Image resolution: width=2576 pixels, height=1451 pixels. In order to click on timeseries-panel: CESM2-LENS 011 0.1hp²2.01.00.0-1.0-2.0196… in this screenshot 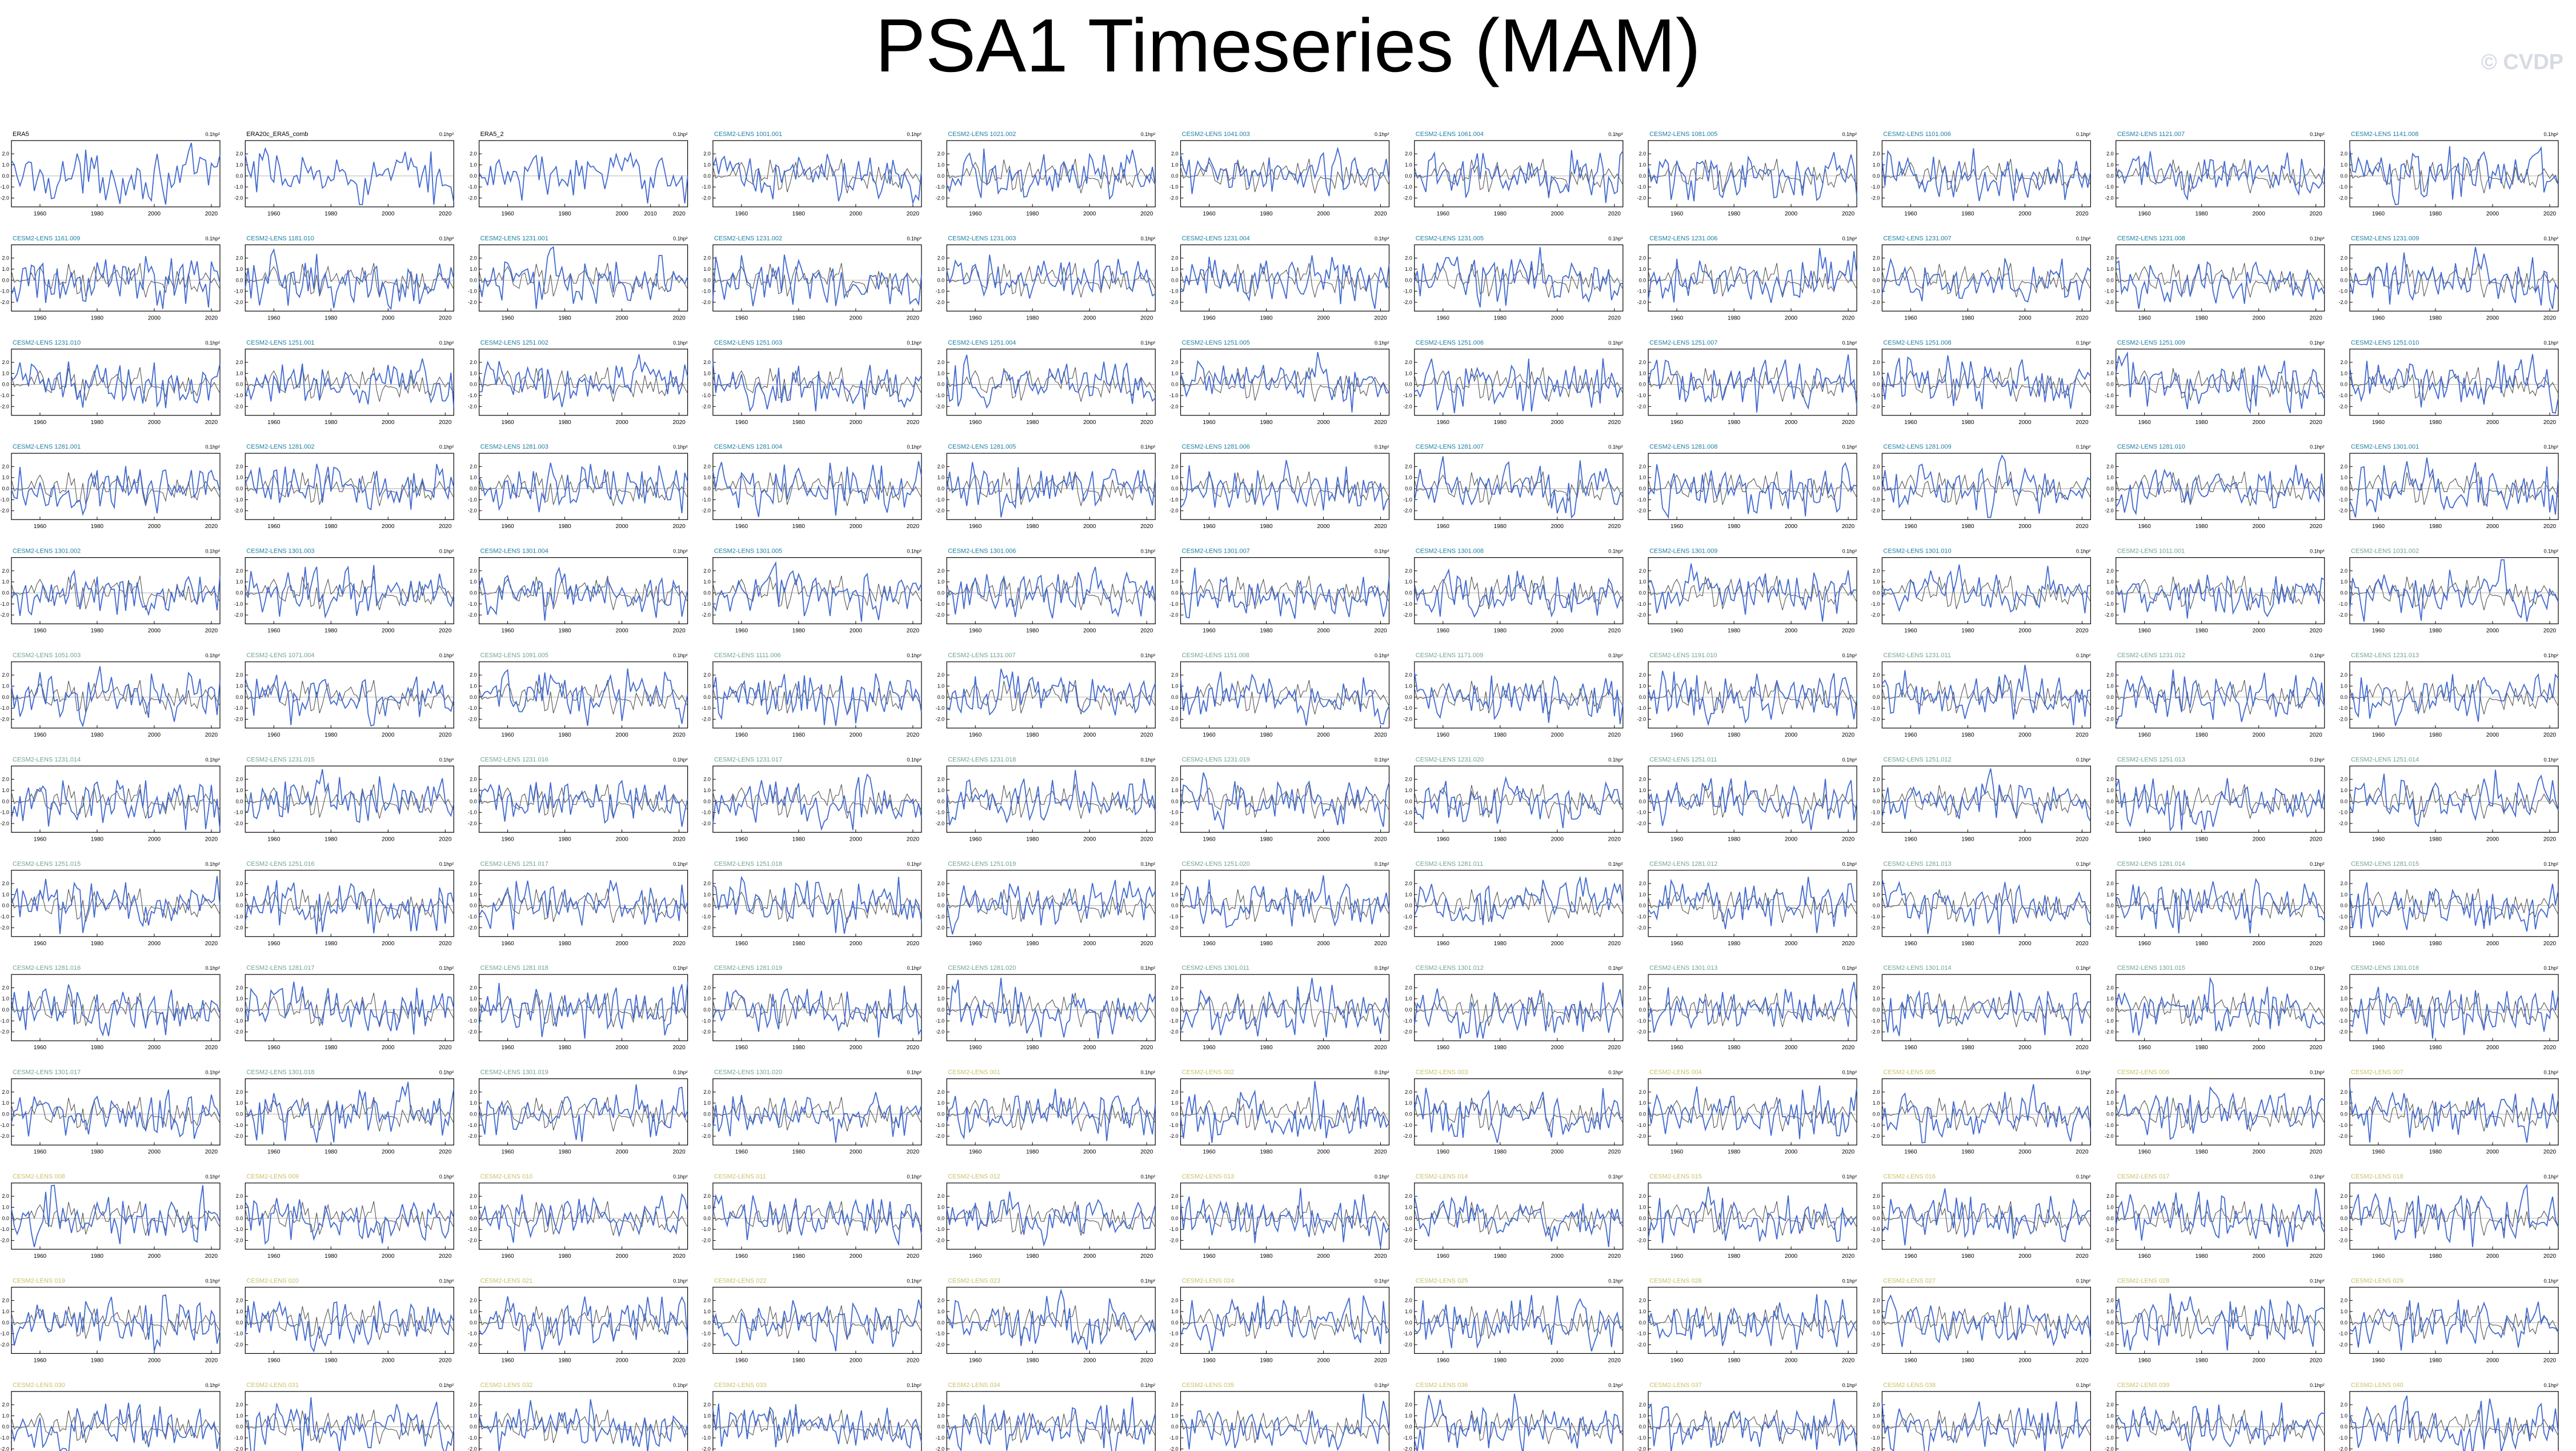, I will do `click(812, 1216)`.